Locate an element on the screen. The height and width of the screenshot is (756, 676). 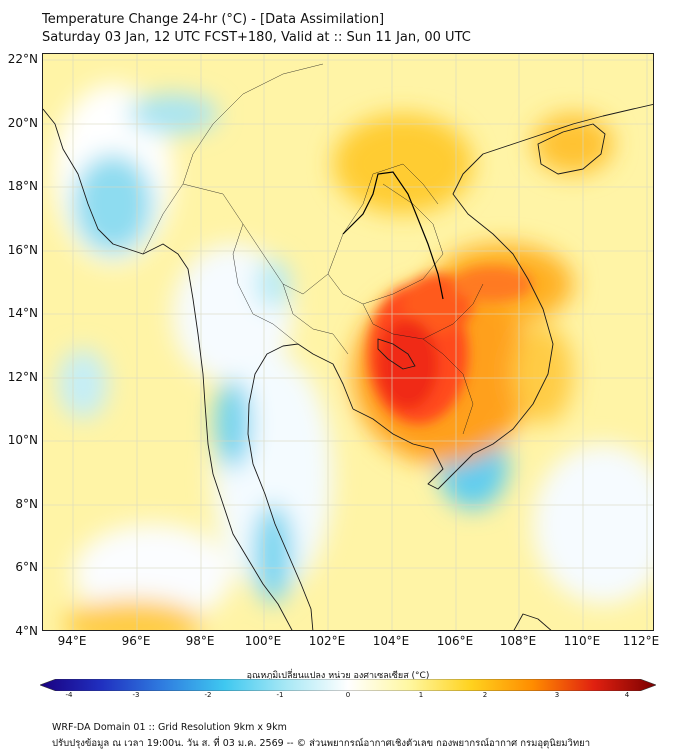
lon-label: 112°E is located at coordinates (641, 641).